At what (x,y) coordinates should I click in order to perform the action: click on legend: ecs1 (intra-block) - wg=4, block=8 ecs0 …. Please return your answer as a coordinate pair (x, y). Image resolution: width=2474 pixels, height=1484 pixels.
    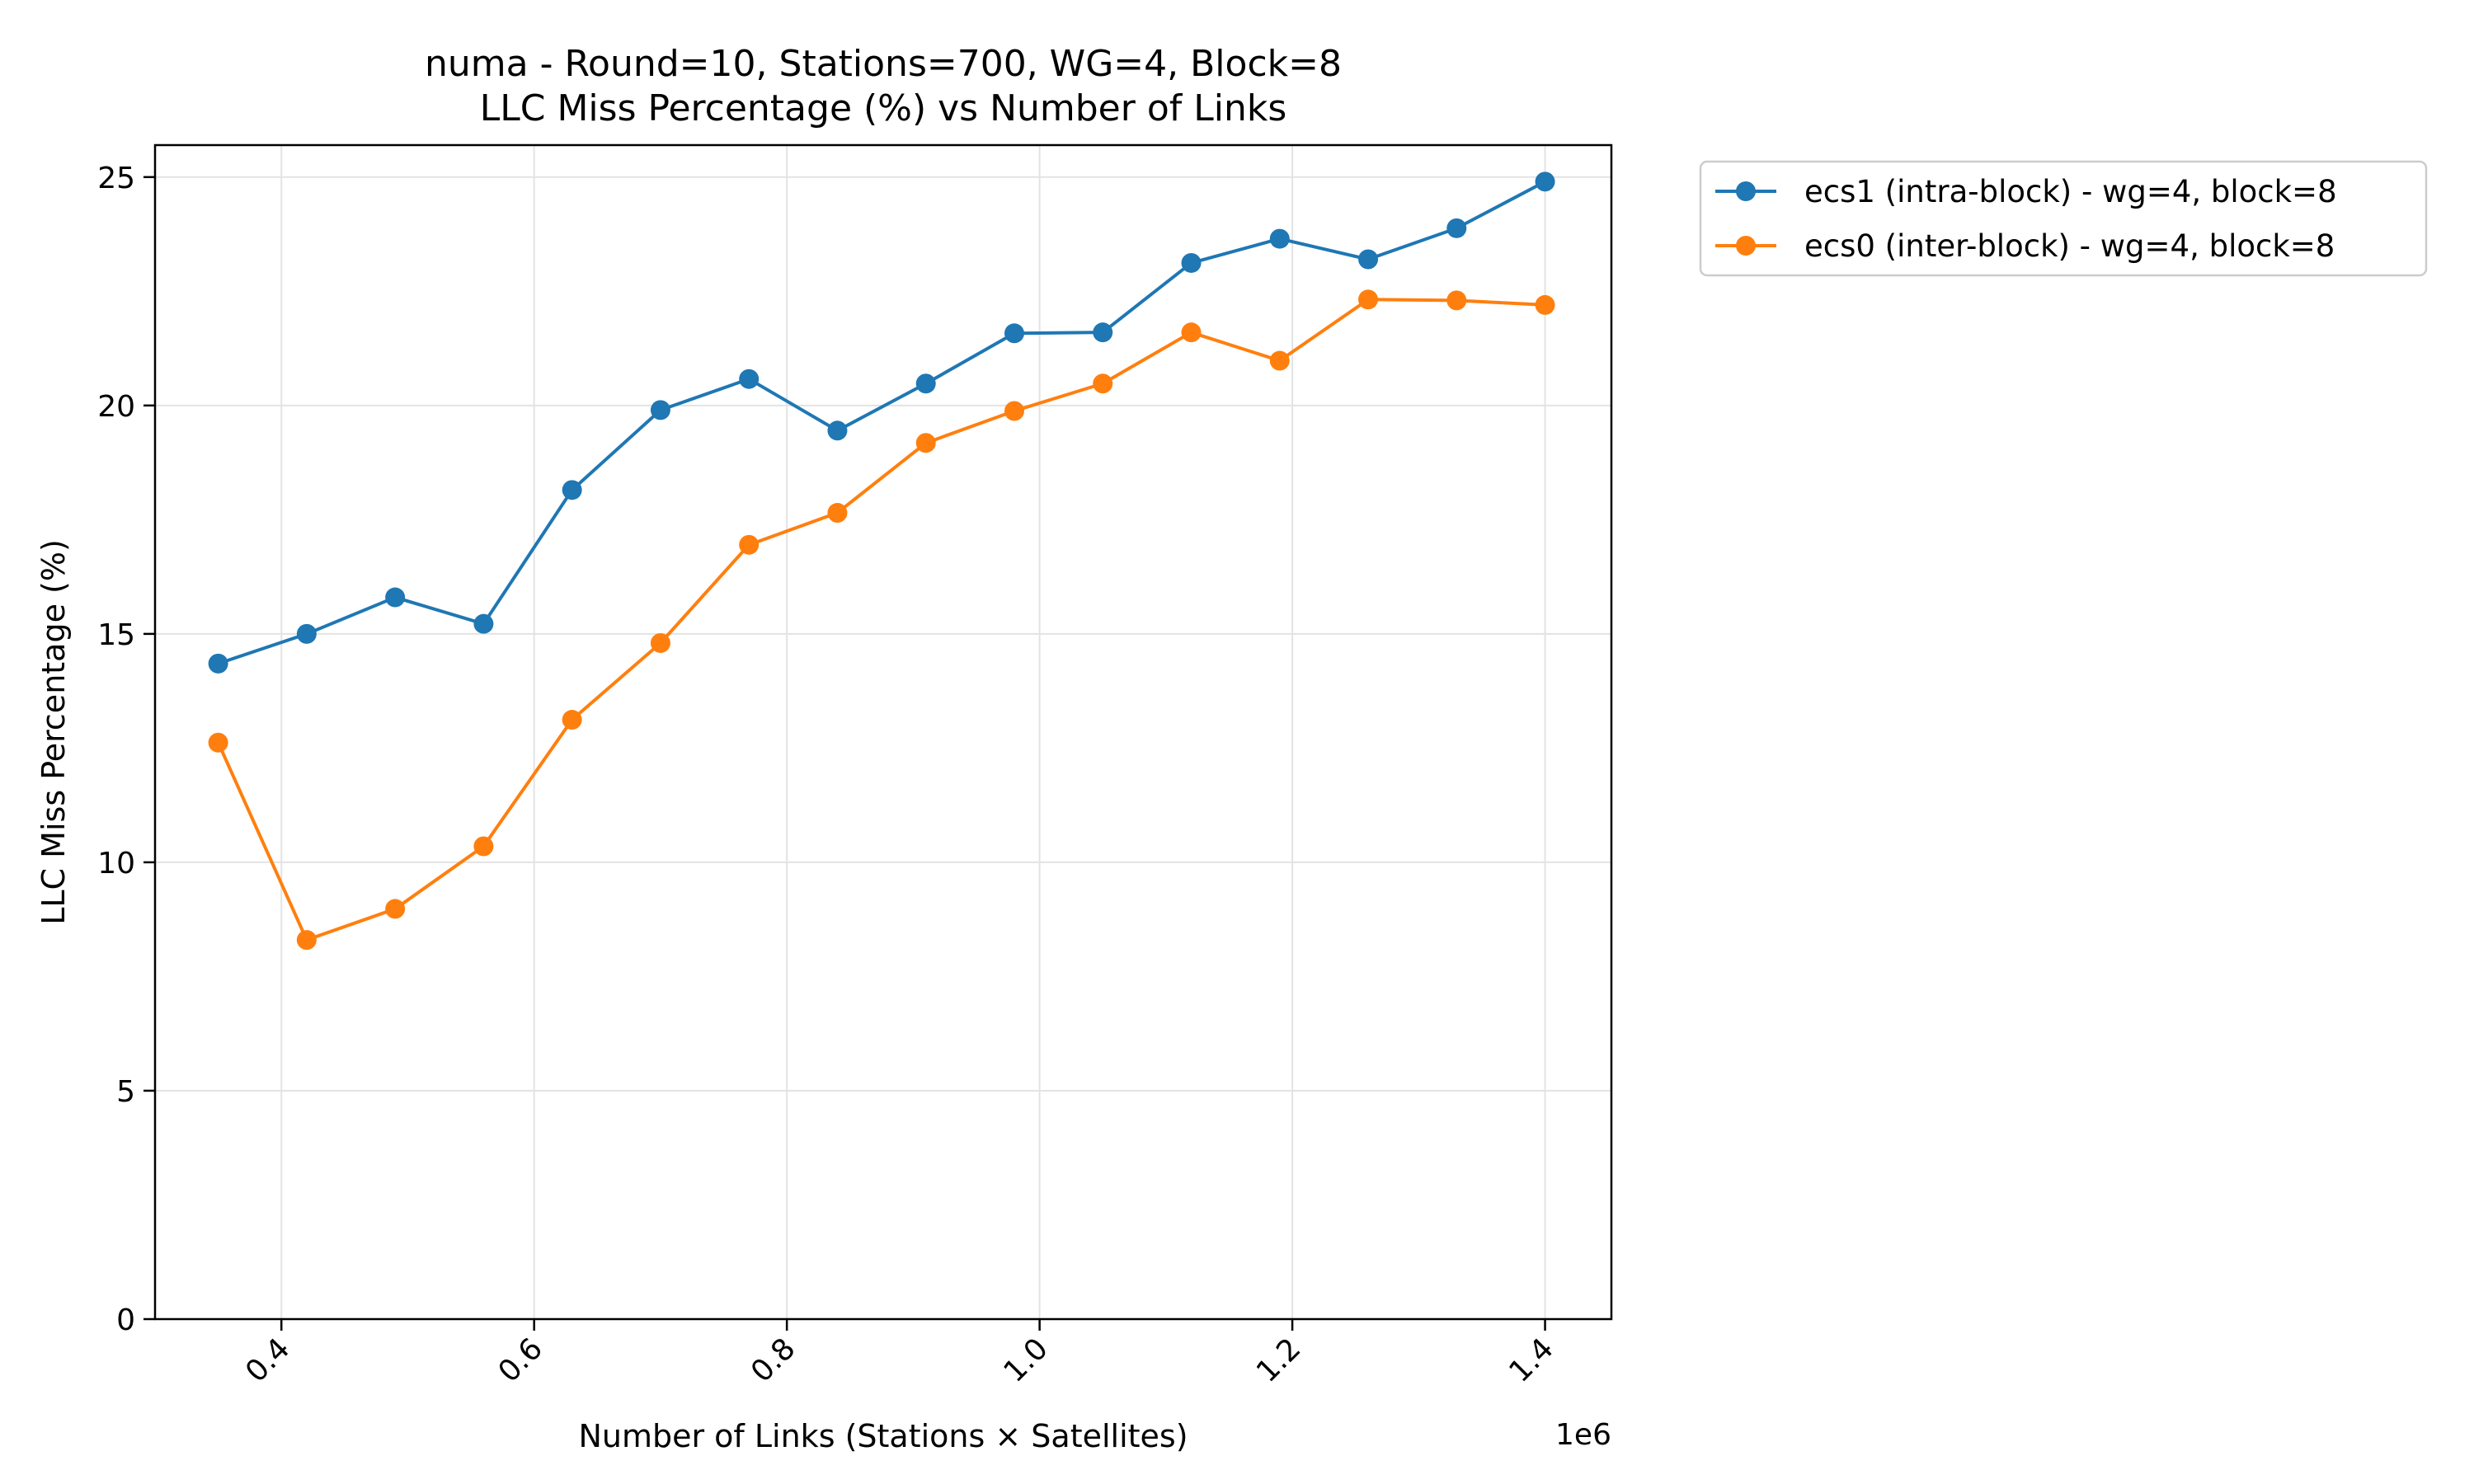
    Looking at the image, I should click on (2063, 219).